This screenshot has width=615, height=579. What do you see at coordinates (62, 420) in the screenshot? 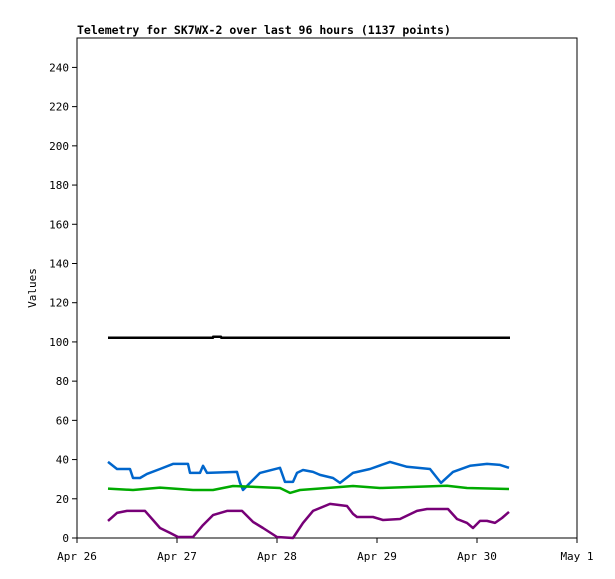
I see `y-tick-label: 60` at bounding box center [62, 420].